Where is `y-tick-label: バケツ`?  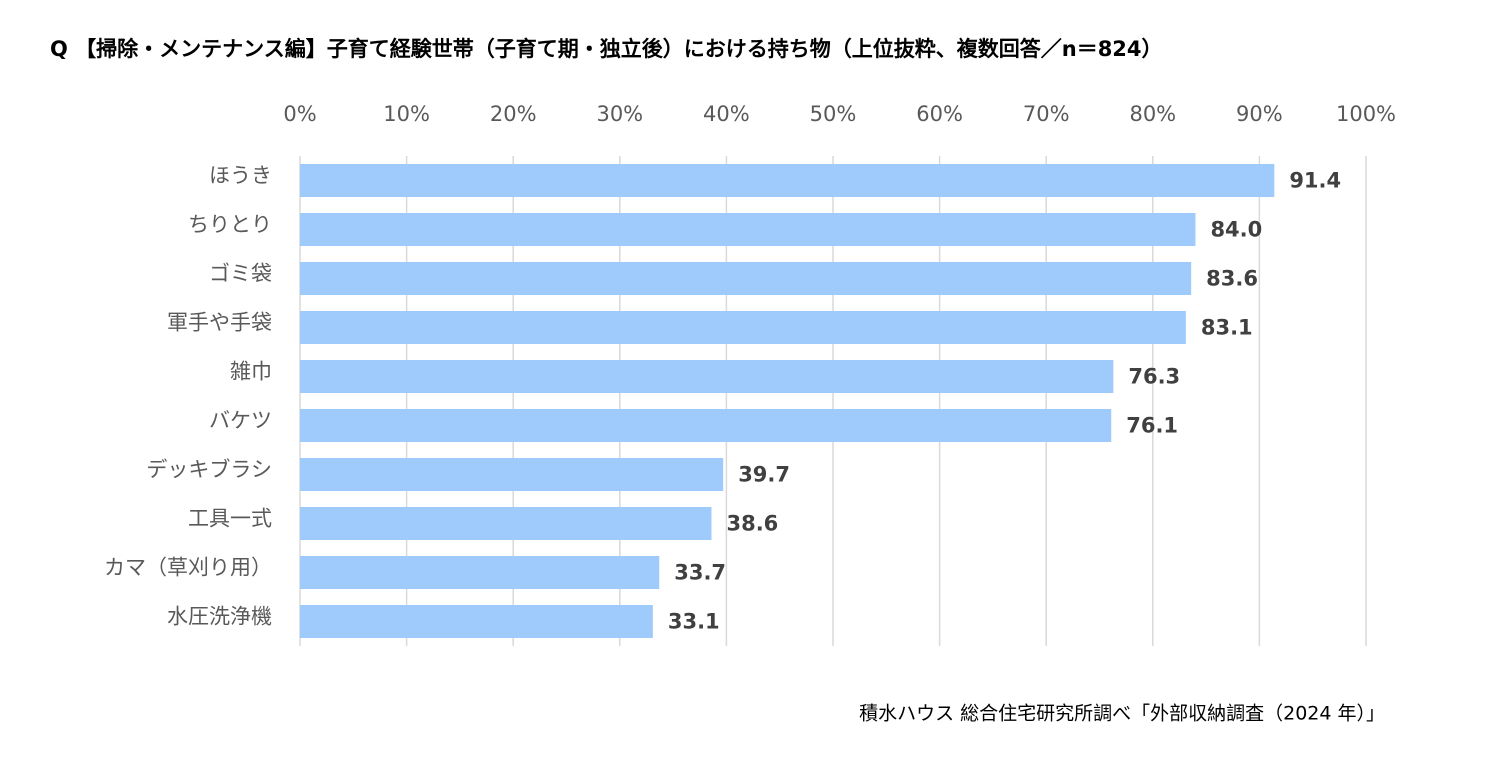
y-tick-label: バケツ is located at coordinates (240, 421).